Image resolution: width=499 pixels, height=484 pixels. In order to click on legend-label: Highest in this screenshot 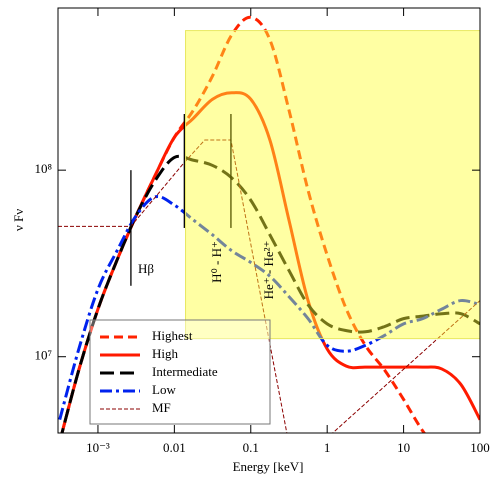, I will do `click(172, 335)`.